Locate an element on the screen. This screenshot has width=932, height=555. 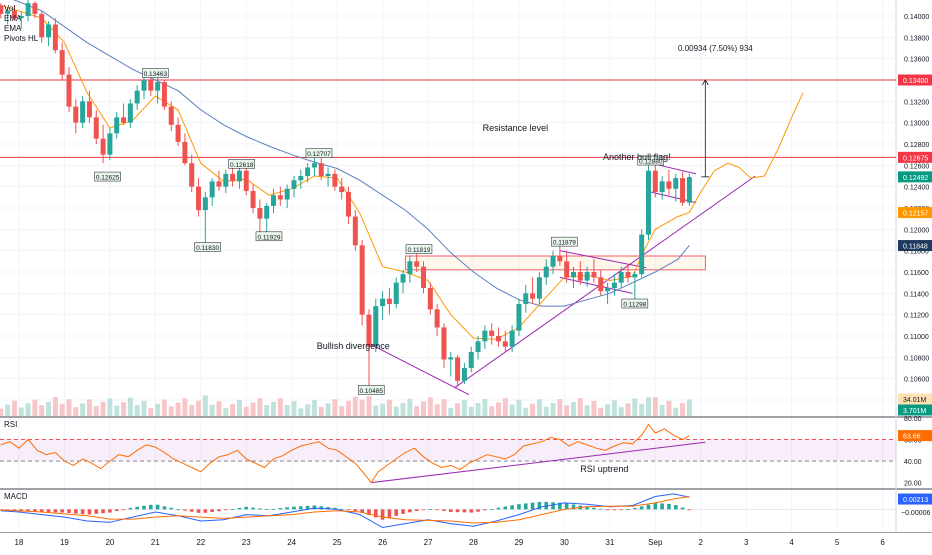
pivot-label: 0.11819 is located at coordinates (418, 250).